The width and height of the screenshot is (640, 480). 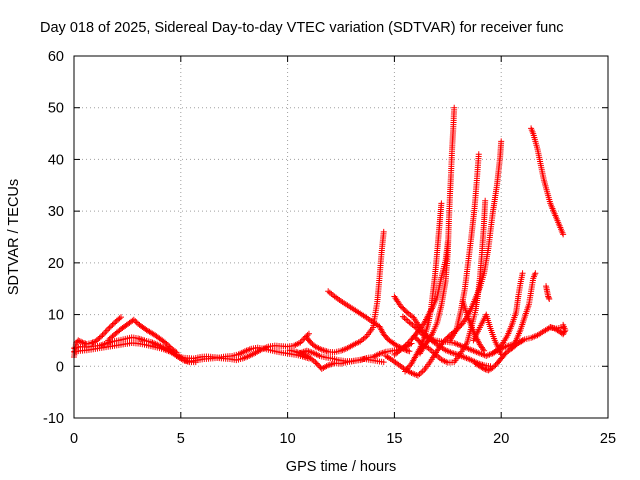 What do you see at coordinates (74, 439) in the screenshot?
I see `x-tick-label: 0` at bounding box center [74, 439].